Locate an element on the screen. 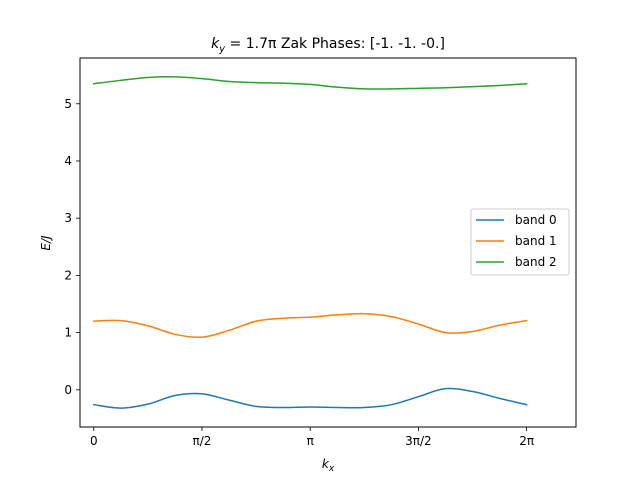 The height and width of the screenshot is (480, 640). legend-label-band-2: band 2 is located at coordinates (536, 262).